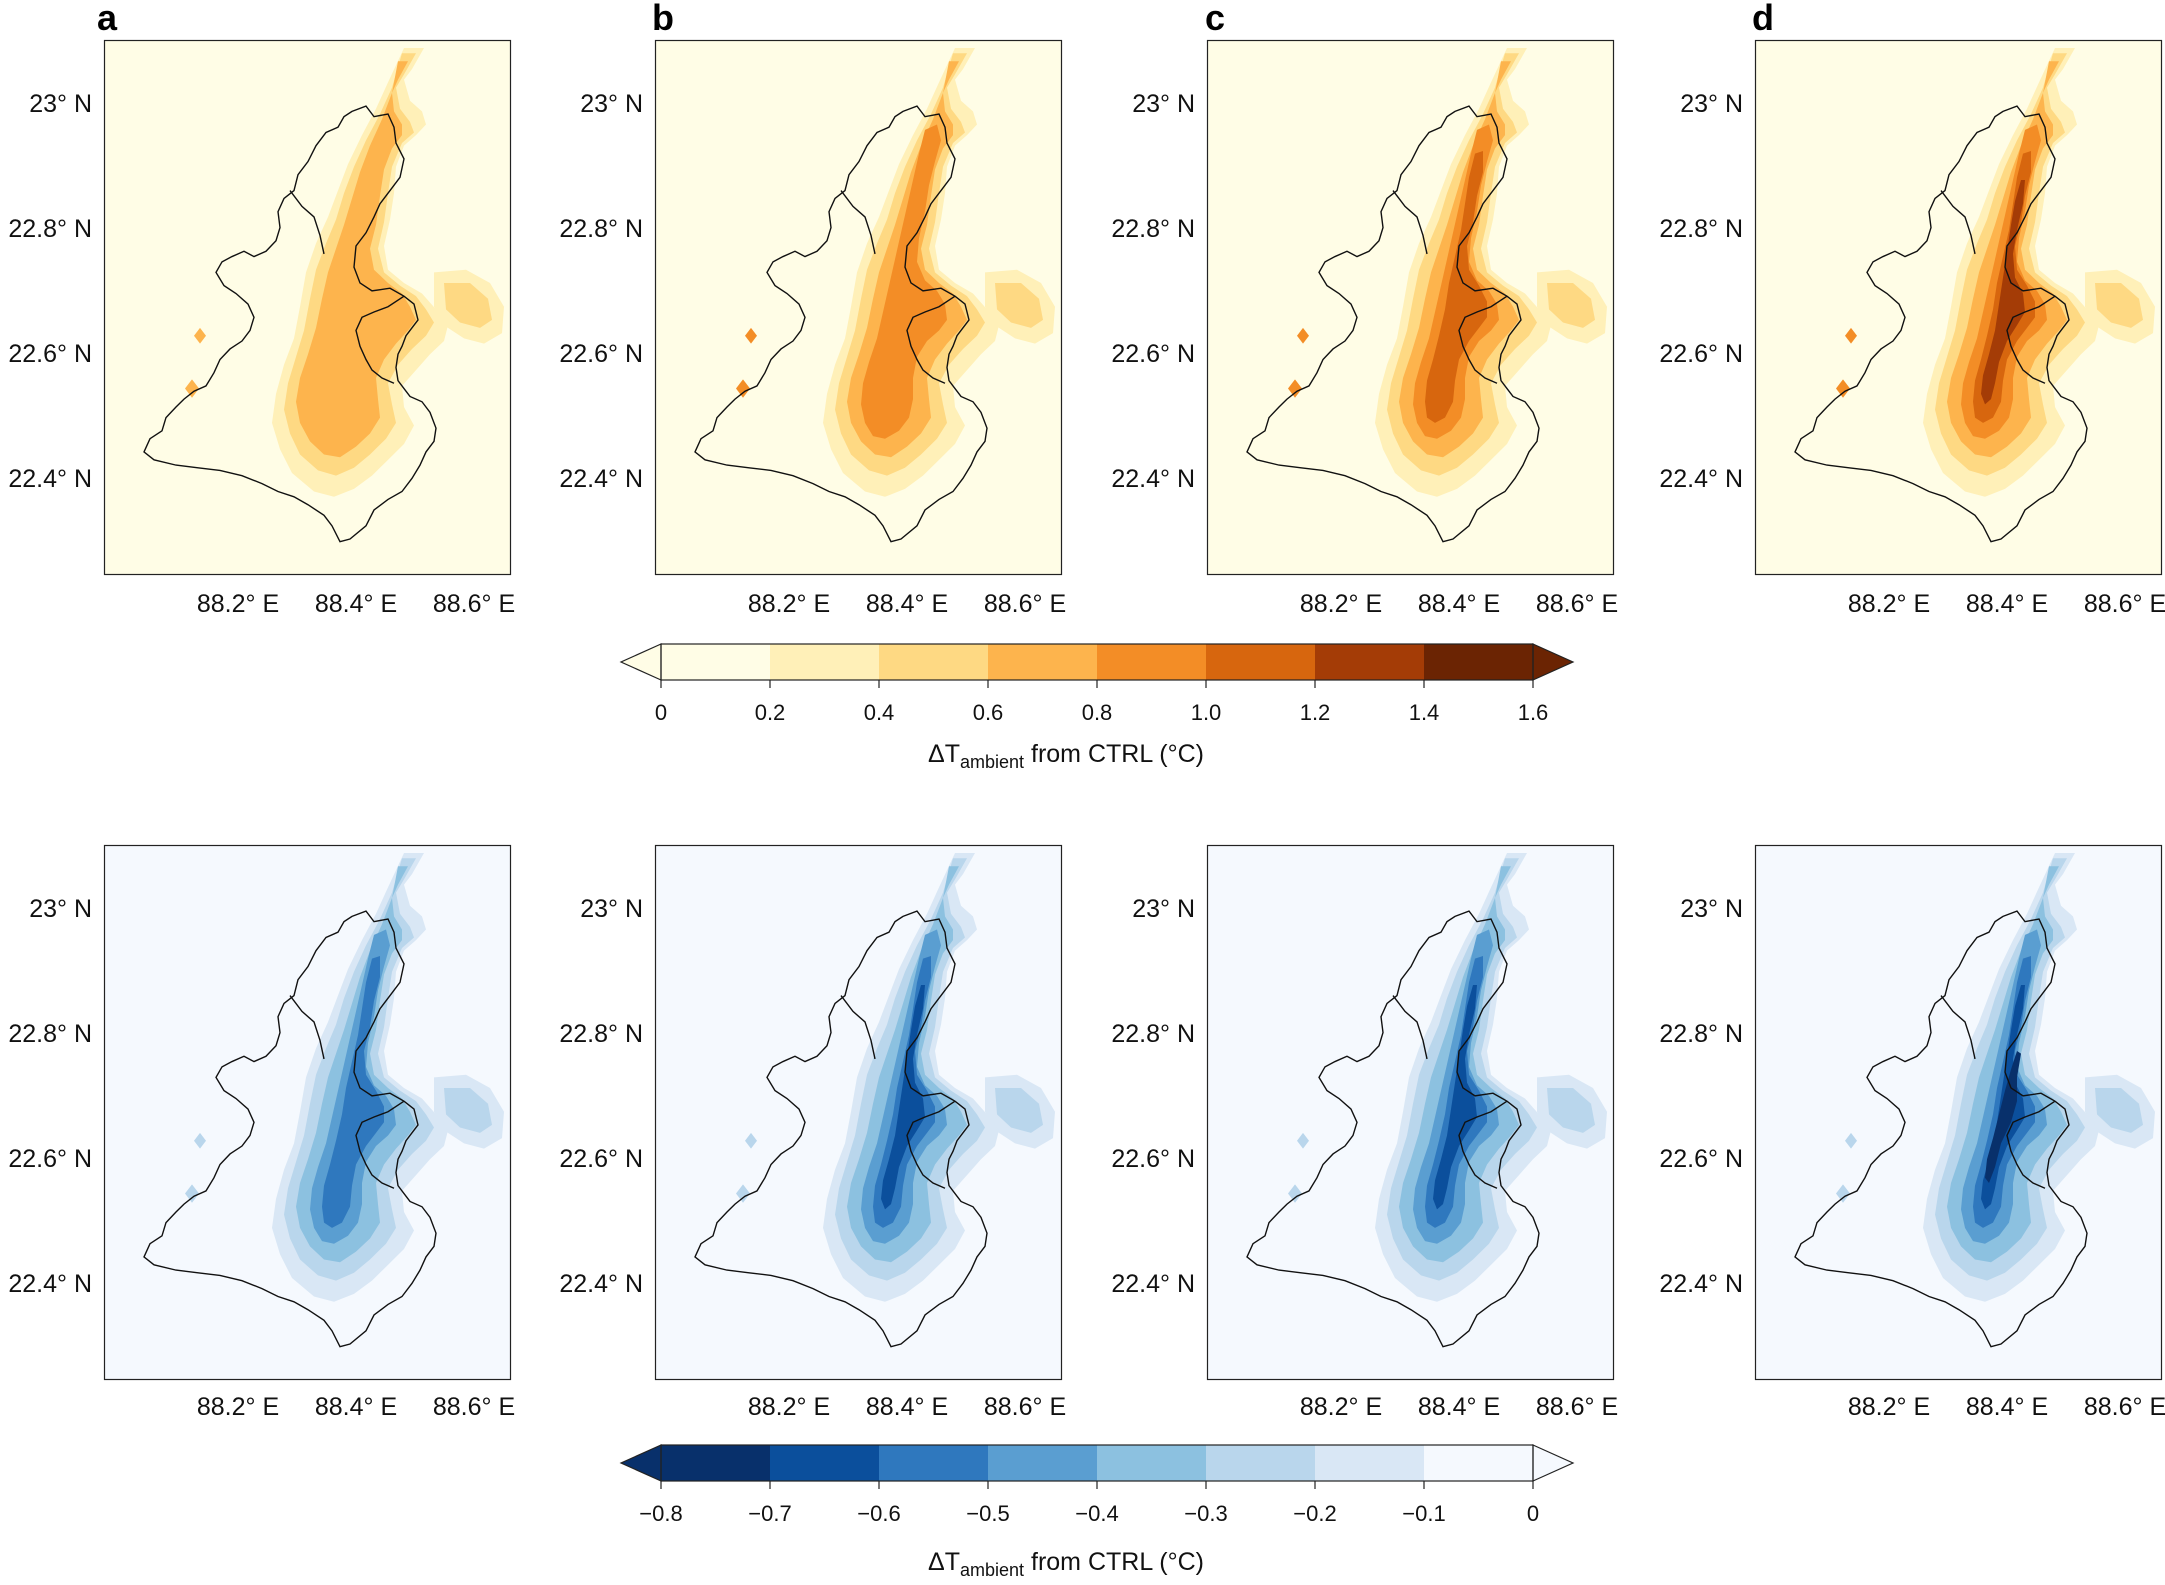  What do you see at coordinates (1097, 665) in the screenshot?
I see `colorbar-warming-cells` at bounding box center [1097, 665].